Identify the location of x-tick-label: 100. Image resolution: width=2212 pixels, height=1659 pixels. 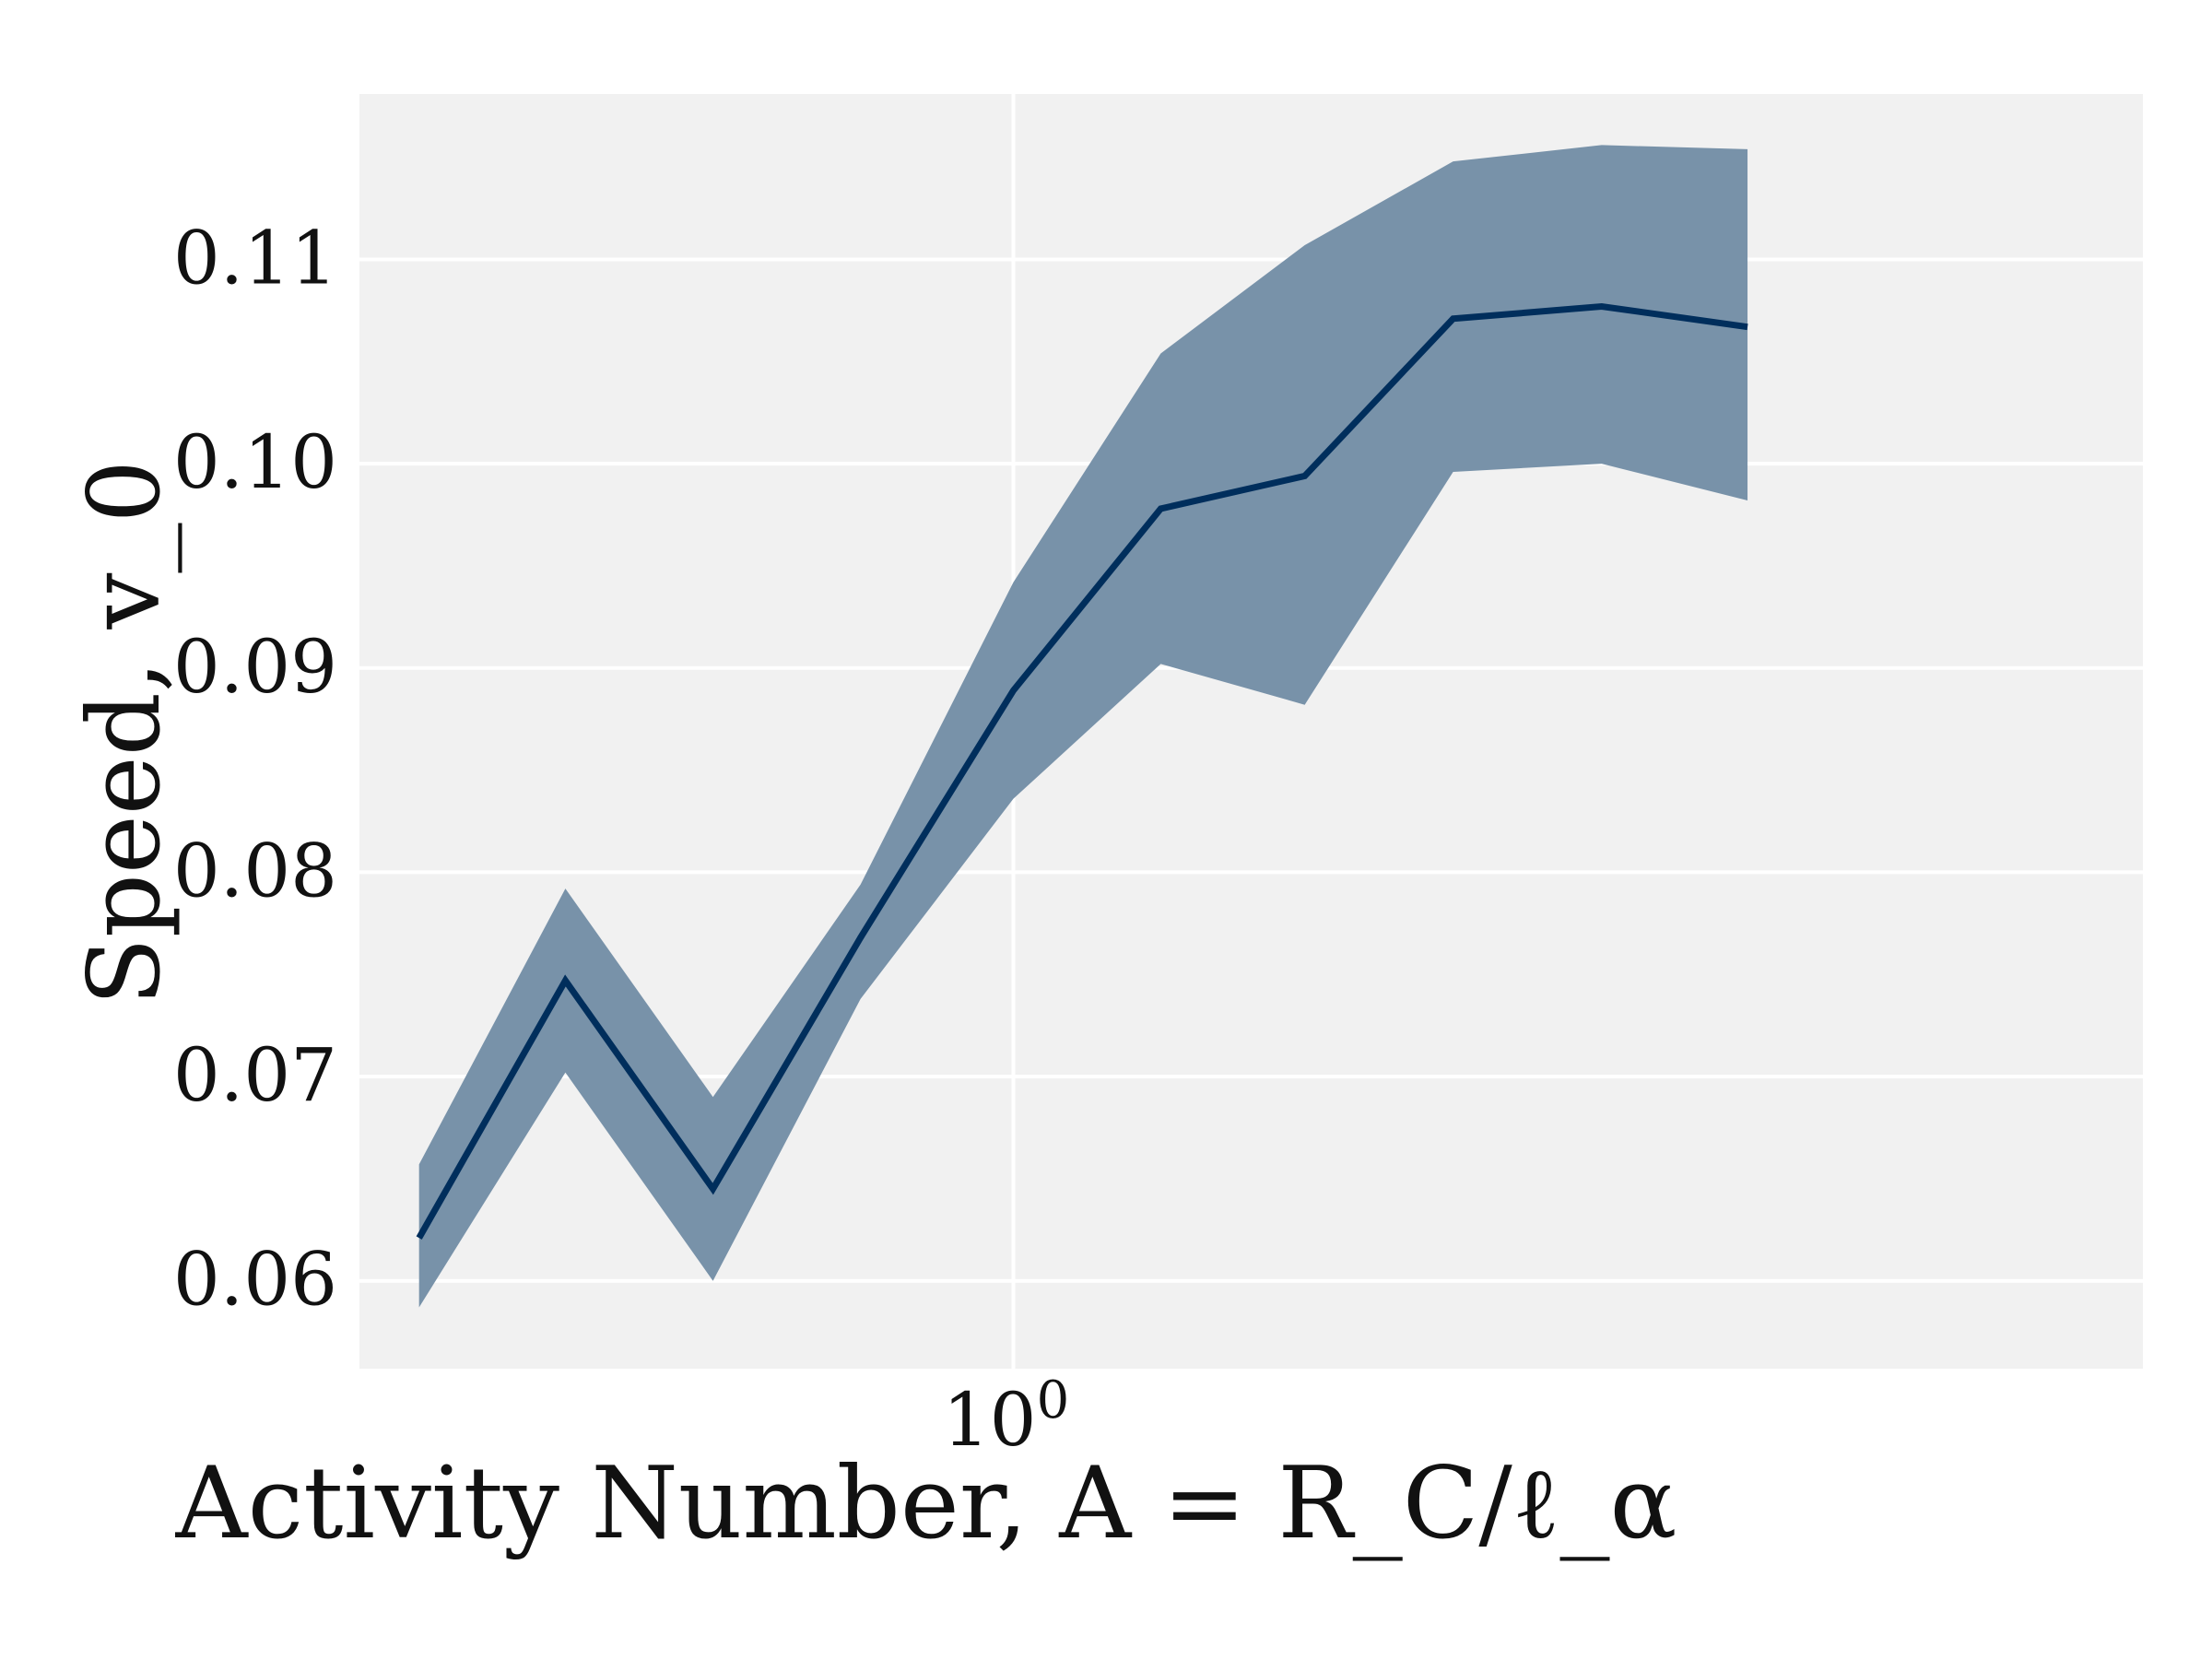
(1006, 1417).